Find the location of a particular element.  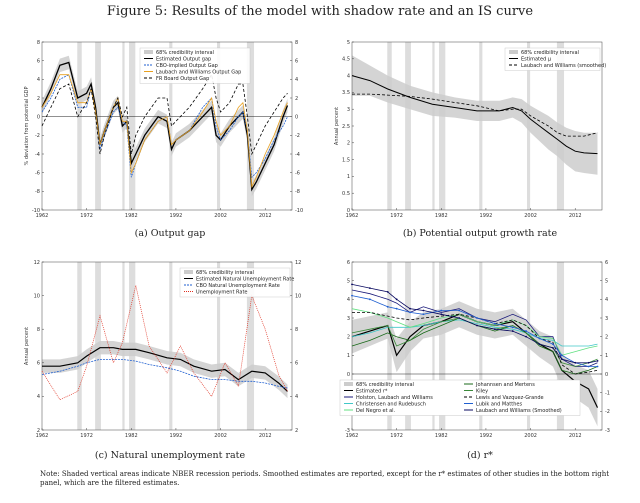

right-y-tick-label: 12 is located at coordinates (298, 263).